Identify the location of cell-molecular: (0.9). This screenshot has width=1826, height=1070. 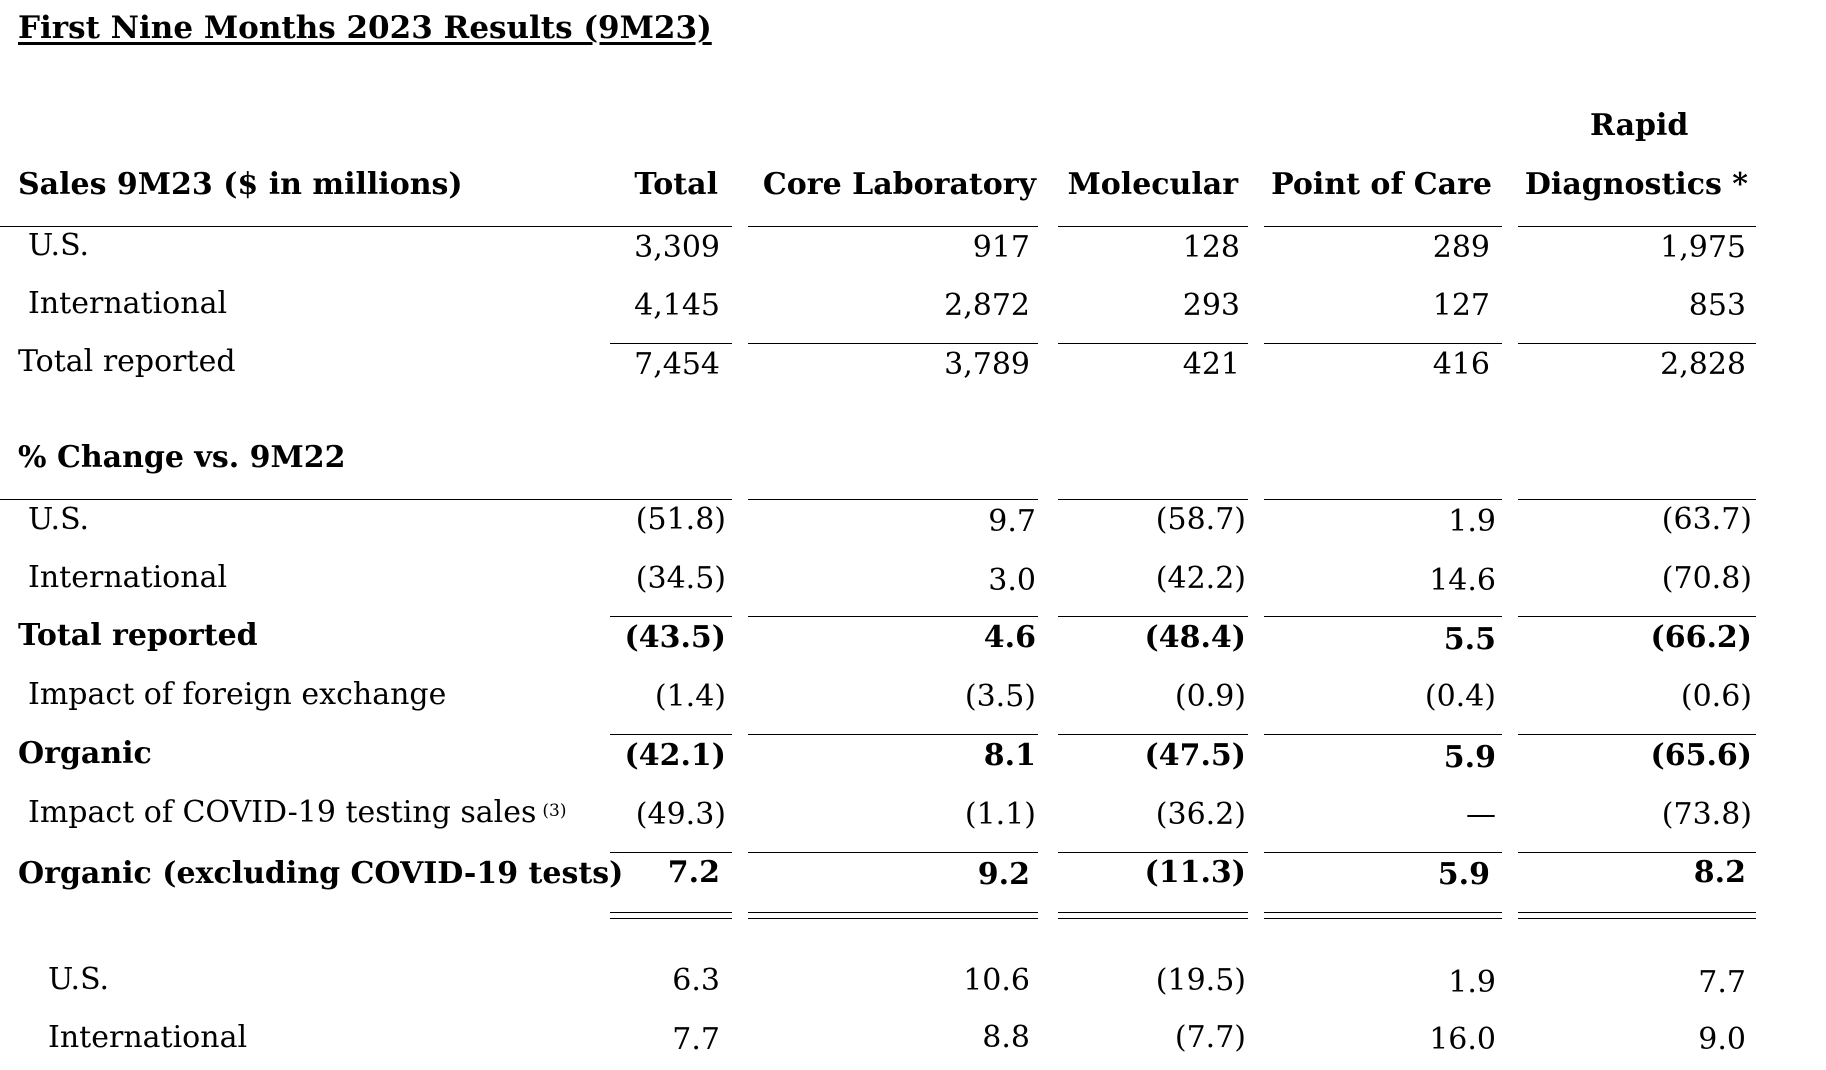
(1210, 696).